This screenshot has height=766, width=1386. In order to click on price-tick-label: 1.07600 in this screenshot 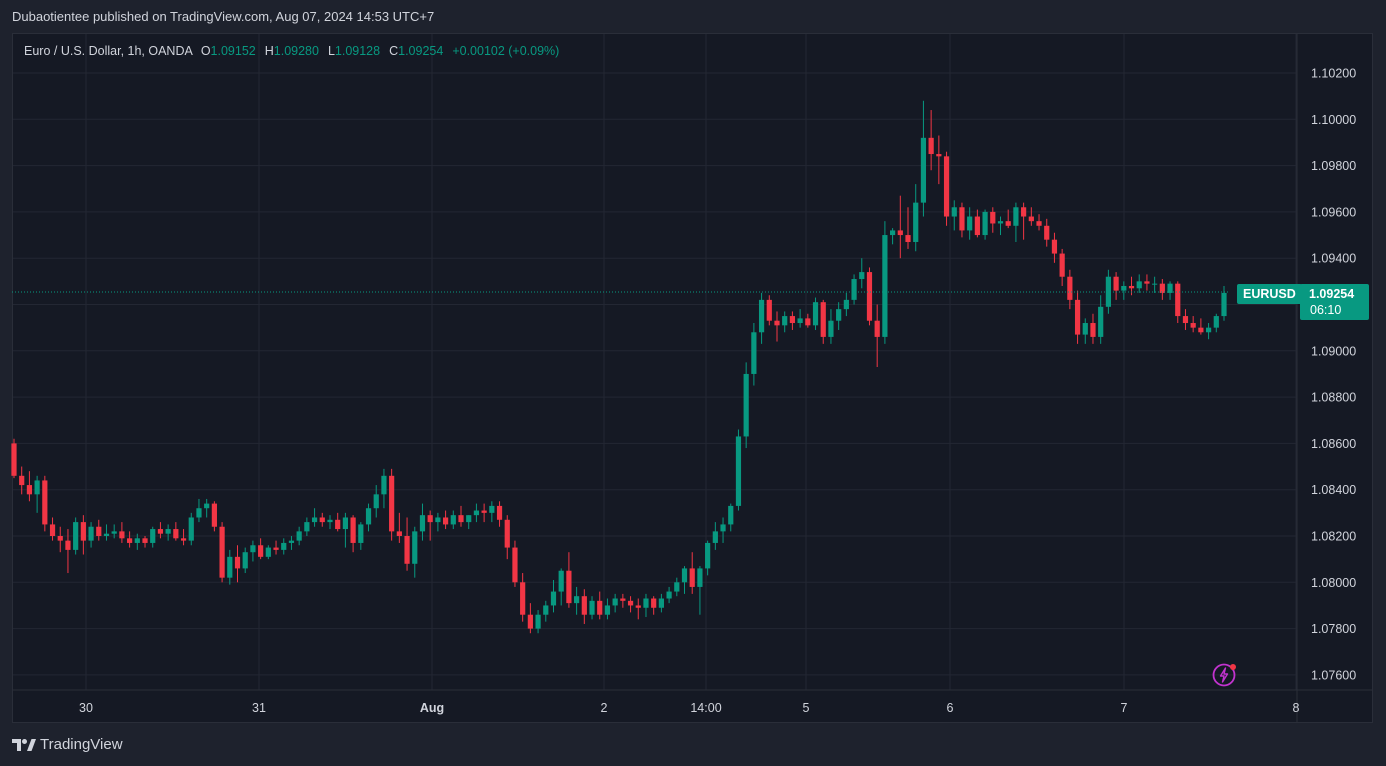, I will do `click(1333, 675)`.